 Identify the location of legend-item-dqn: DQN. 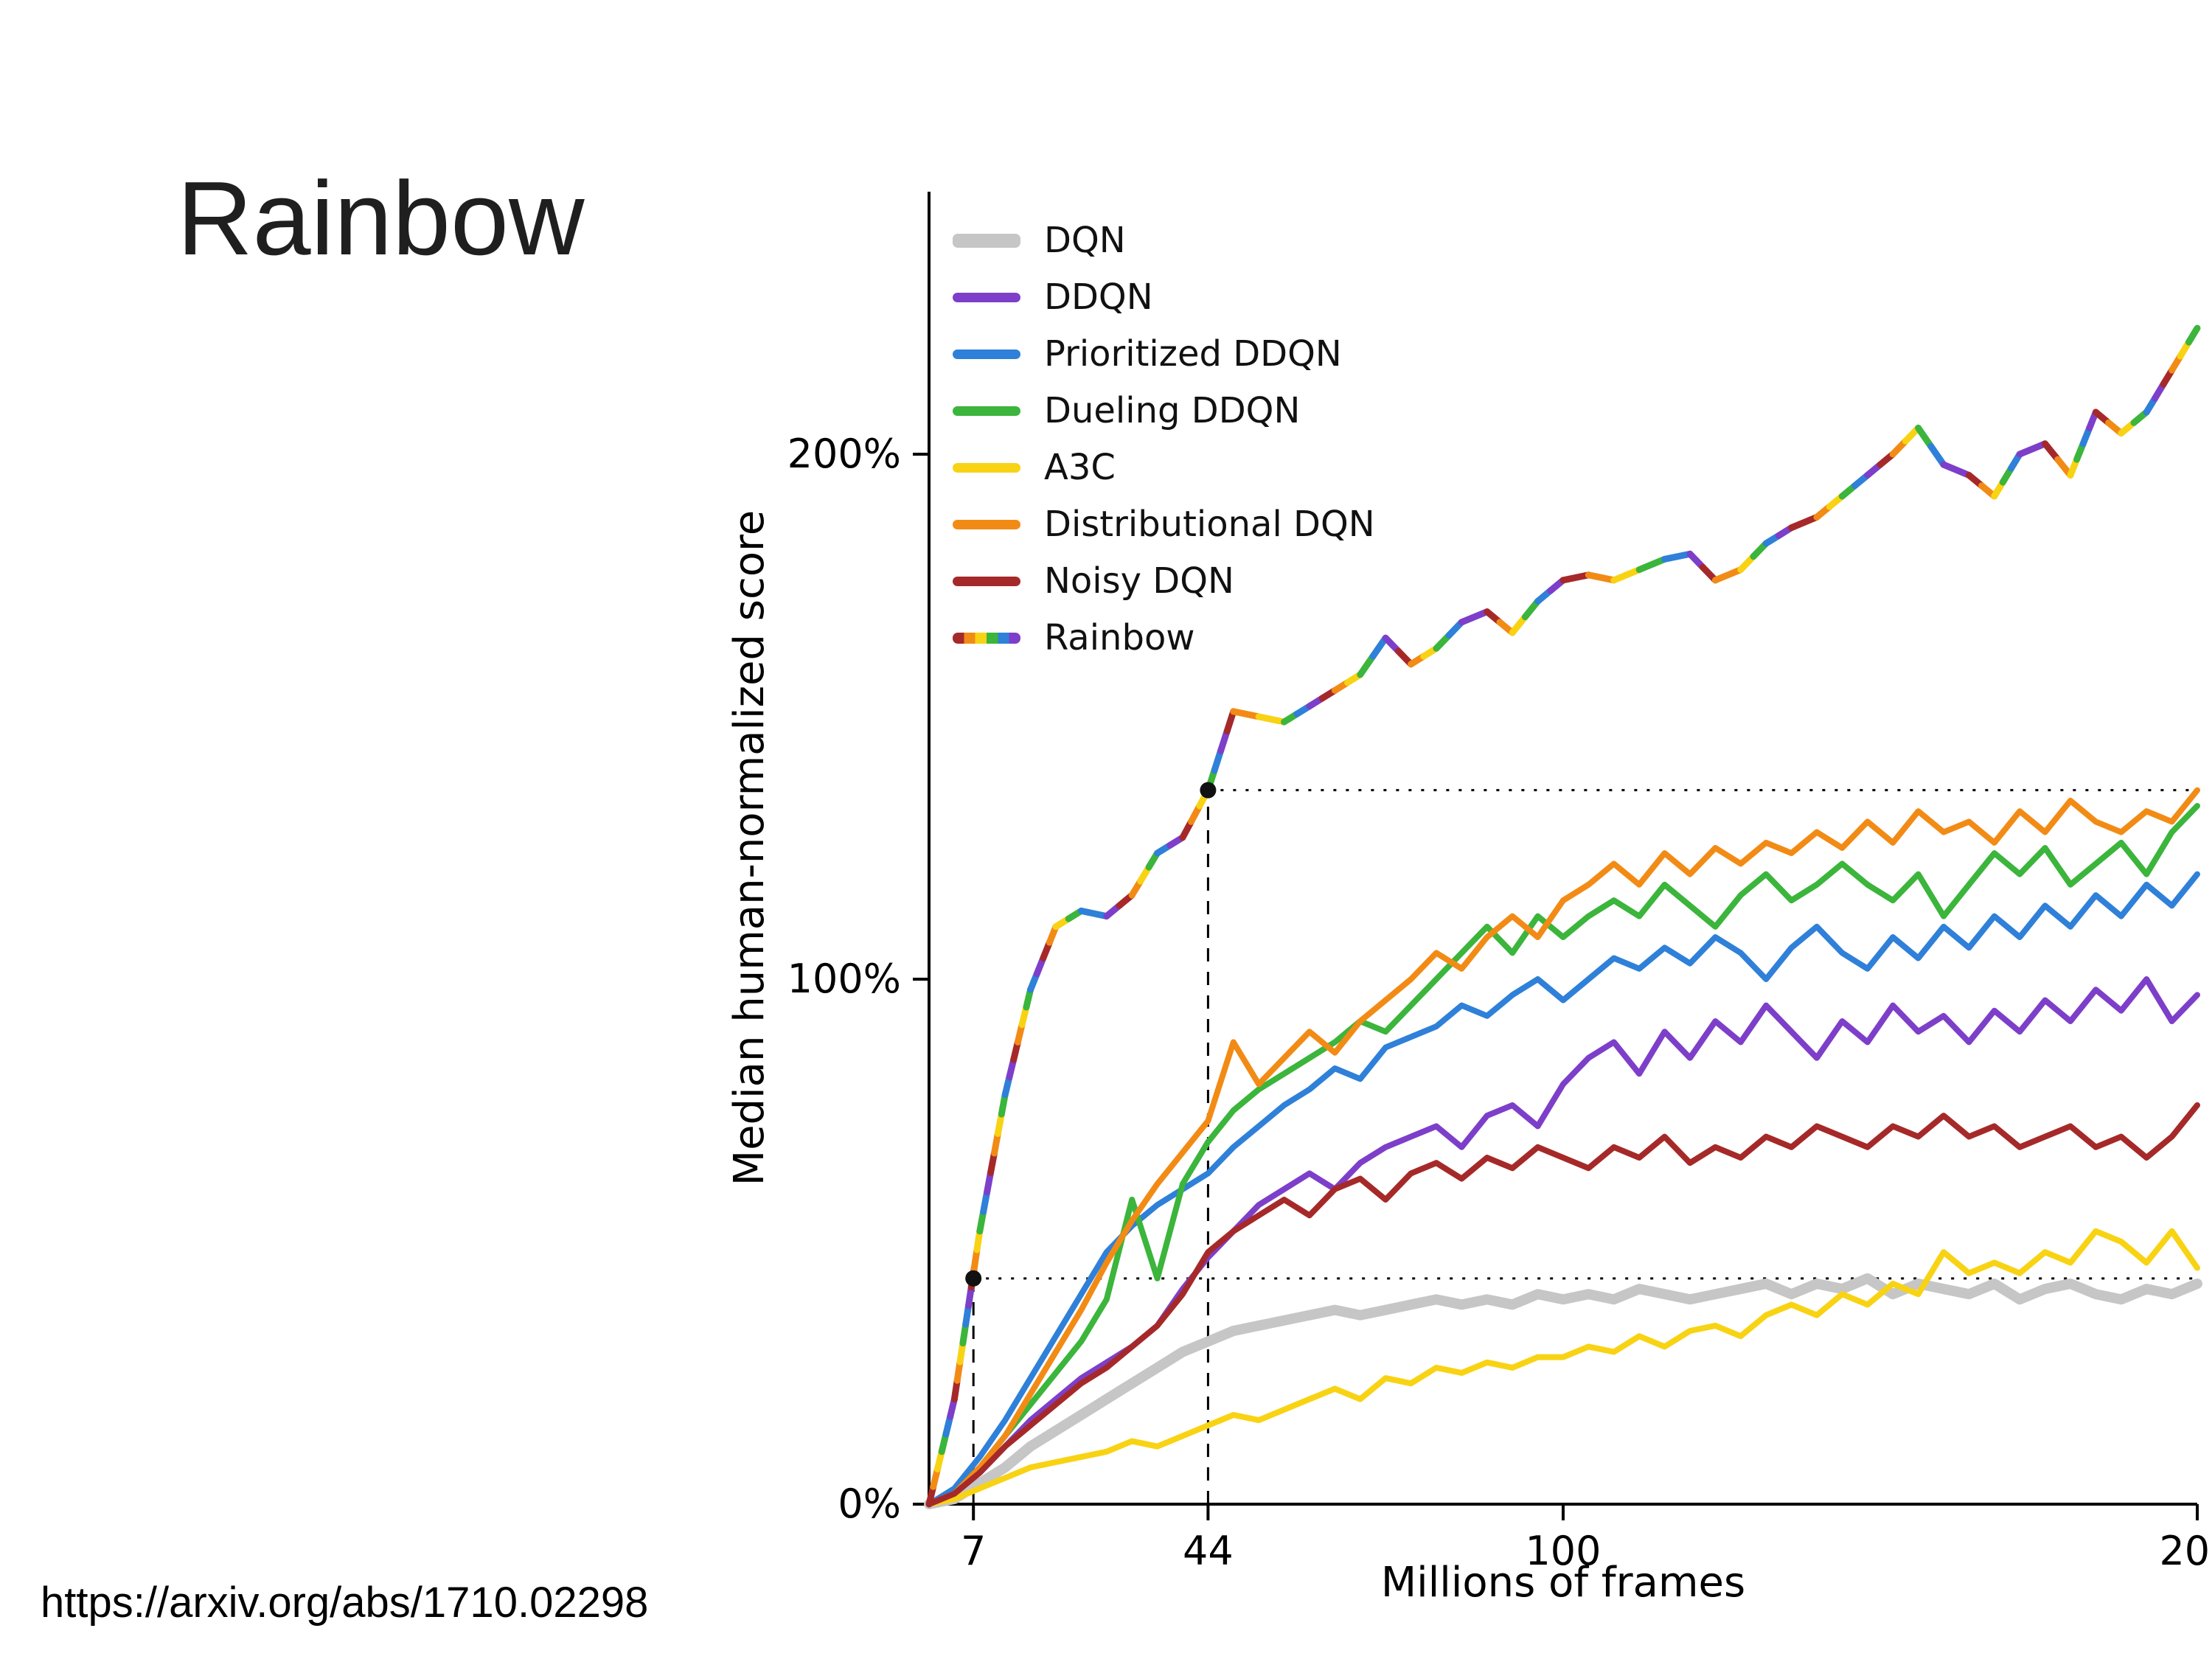
(1164, 240).